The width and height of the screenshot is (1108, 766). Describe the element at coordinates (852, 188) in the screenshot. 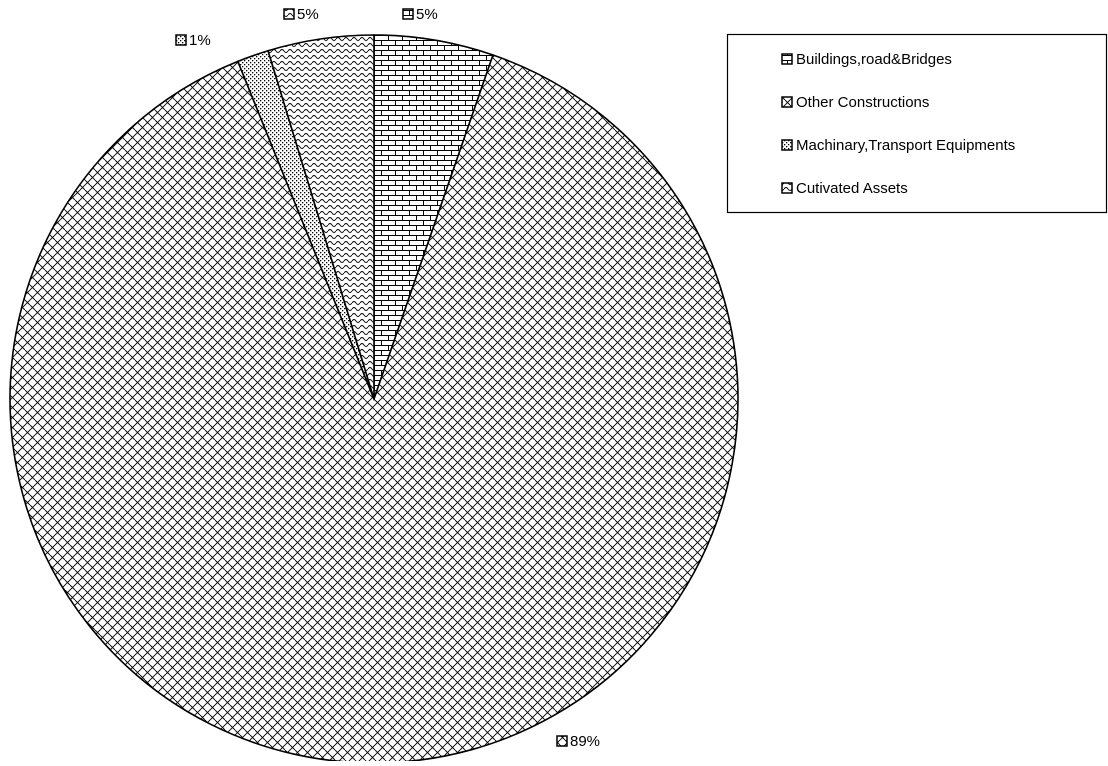

I see `legend-label: Cutivated Assets` at that location.